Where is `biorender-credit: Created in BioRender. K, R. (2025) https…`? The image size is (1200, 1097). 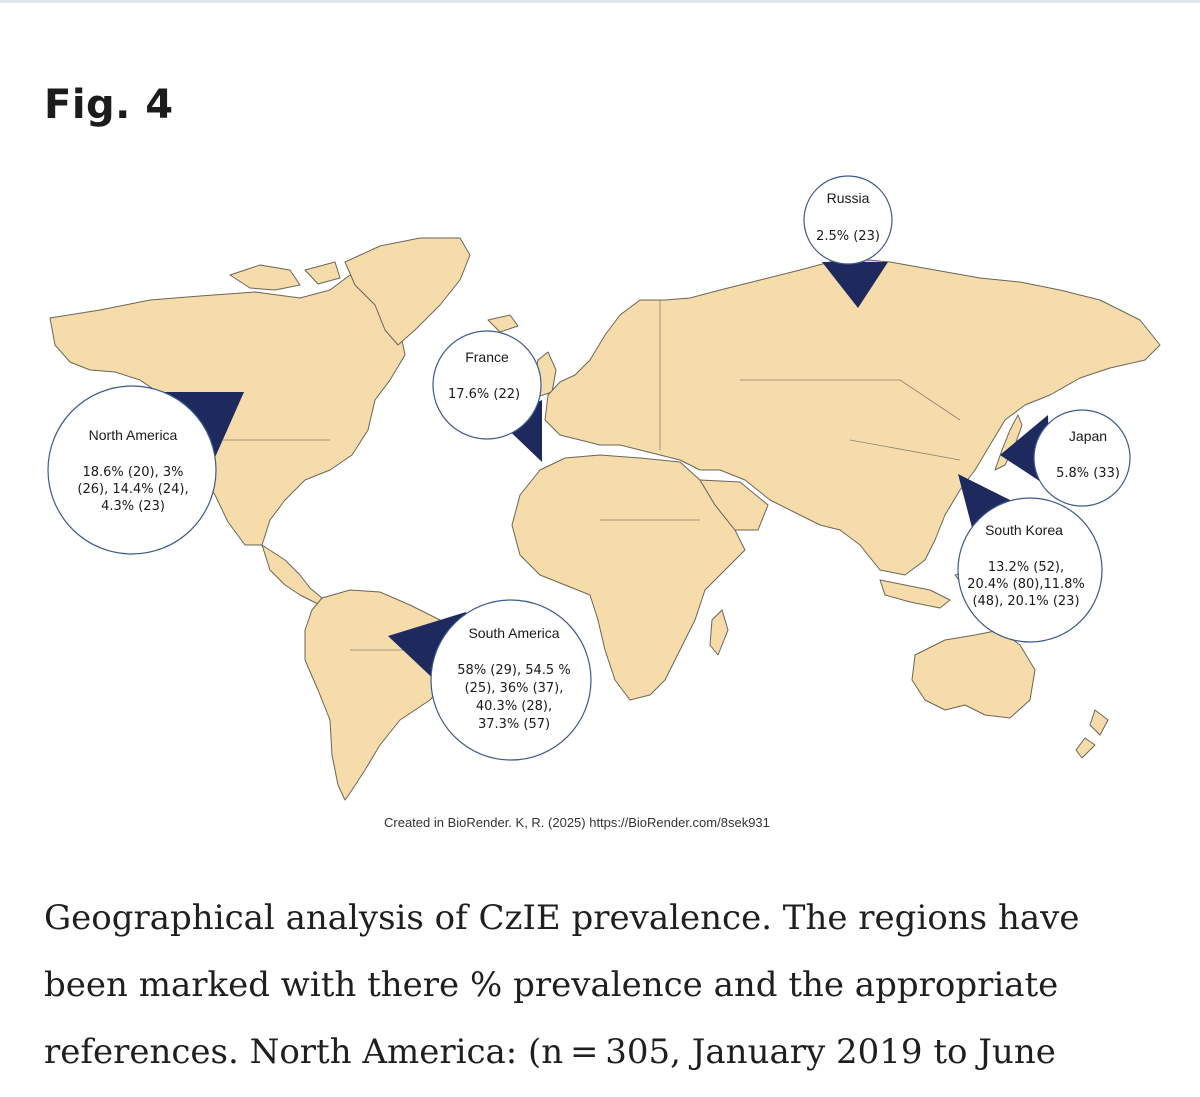 biorender-credit: Created in BioRender. K, R. (2025) https… is located at coordinates (577, 822).